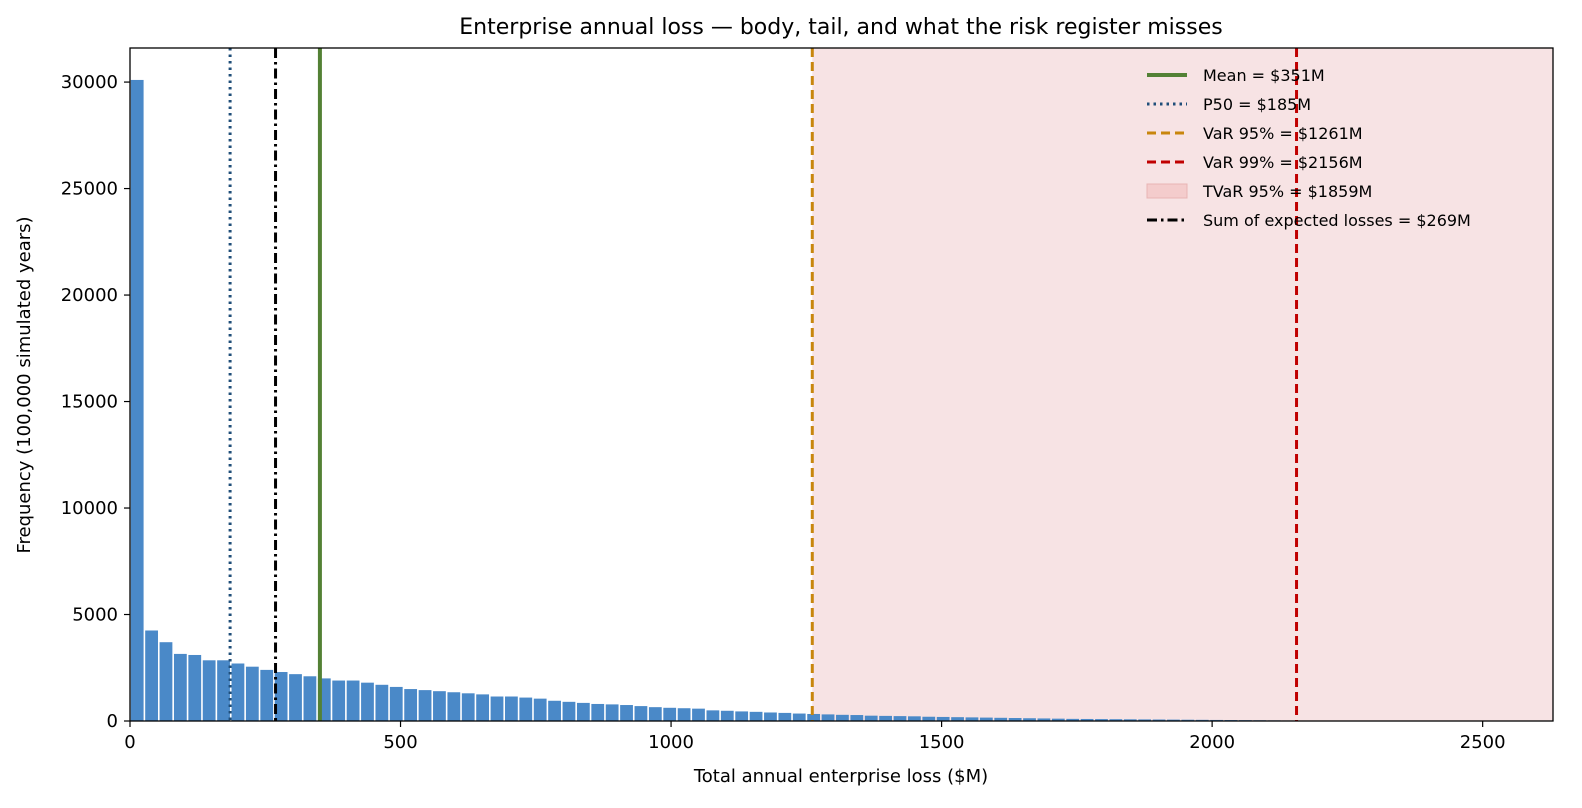 The width and height of the screenshot is (1582, 808). What do you see at coordinates (89, 508) in the screenshot?
I see `y-tick-label: 10000` at bounding box center [89, 508].